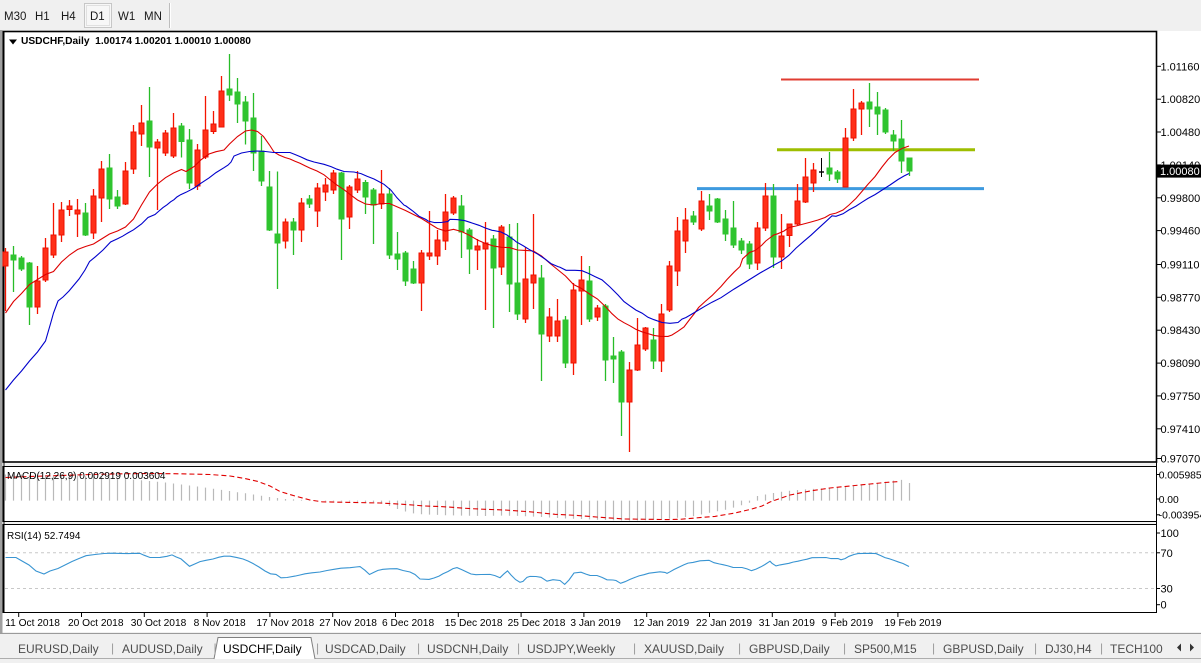  Describe the element at coordinates (58, 649) in the screenshot. I see `svg-text: EURUSD,Daily` at that location.